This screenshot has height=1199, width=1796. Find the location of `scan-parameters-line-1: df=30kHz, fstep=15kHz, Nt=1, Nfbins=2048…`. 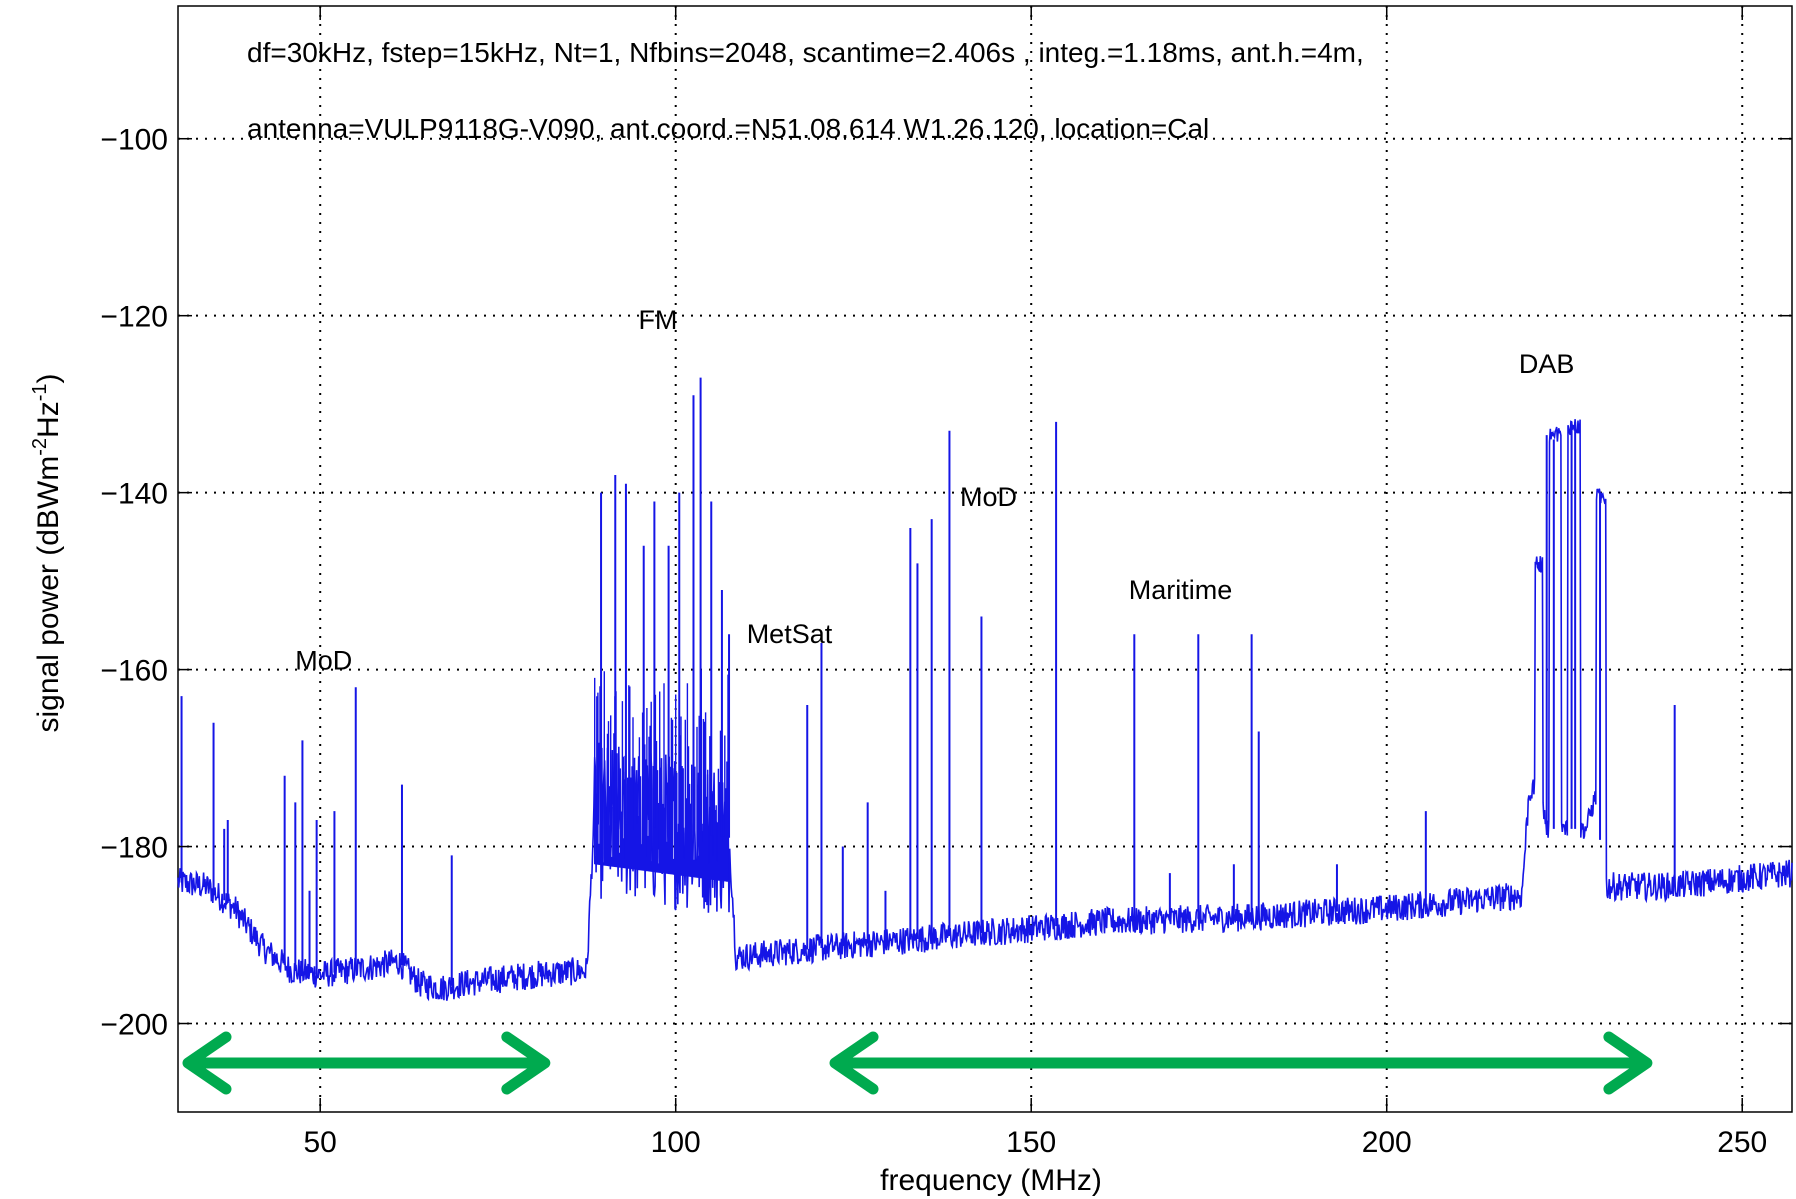

scan-parameters-line-1: df=30kHz, fstep=15kHz, Nt=1, Nfbins=2048… is located at coordinates (805, 52).